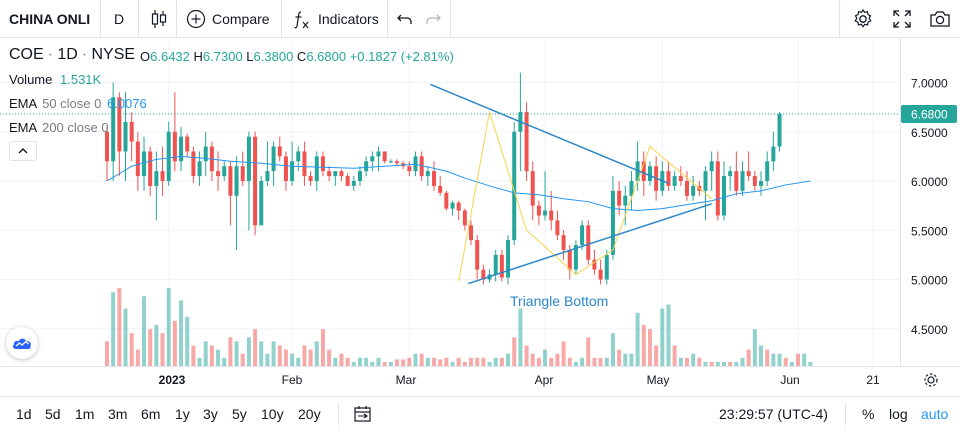 The width and height of the screenshot is (960, 433). What do you see at coordinates (549, 134) in the screenshot?
I see `triangle-upper-line` at bounding box center [549, 134].